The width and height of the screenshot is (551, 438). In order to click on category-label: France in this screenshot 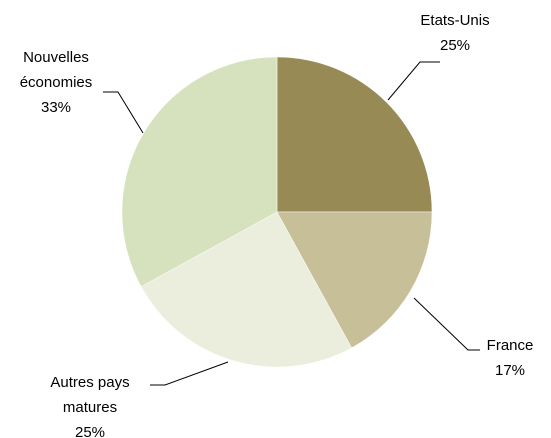, I will do `click(510, 345)`.